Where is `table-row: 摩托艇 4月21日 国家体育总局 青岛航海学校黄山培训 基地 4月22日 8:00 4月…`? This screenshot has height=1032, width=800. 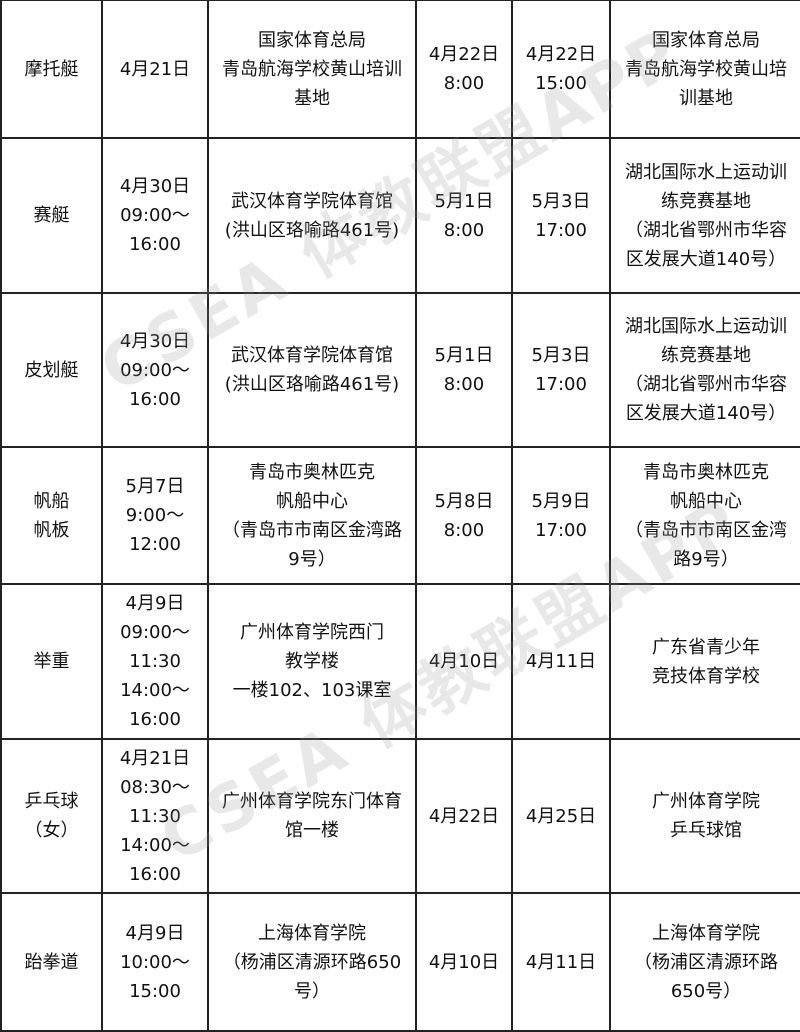
table-row: 摩托艇 4月21日 国家体育总局 青岛航海学校黄山培训 基地 4月22日 8:00 4月… is located at coordinates (400, 69).